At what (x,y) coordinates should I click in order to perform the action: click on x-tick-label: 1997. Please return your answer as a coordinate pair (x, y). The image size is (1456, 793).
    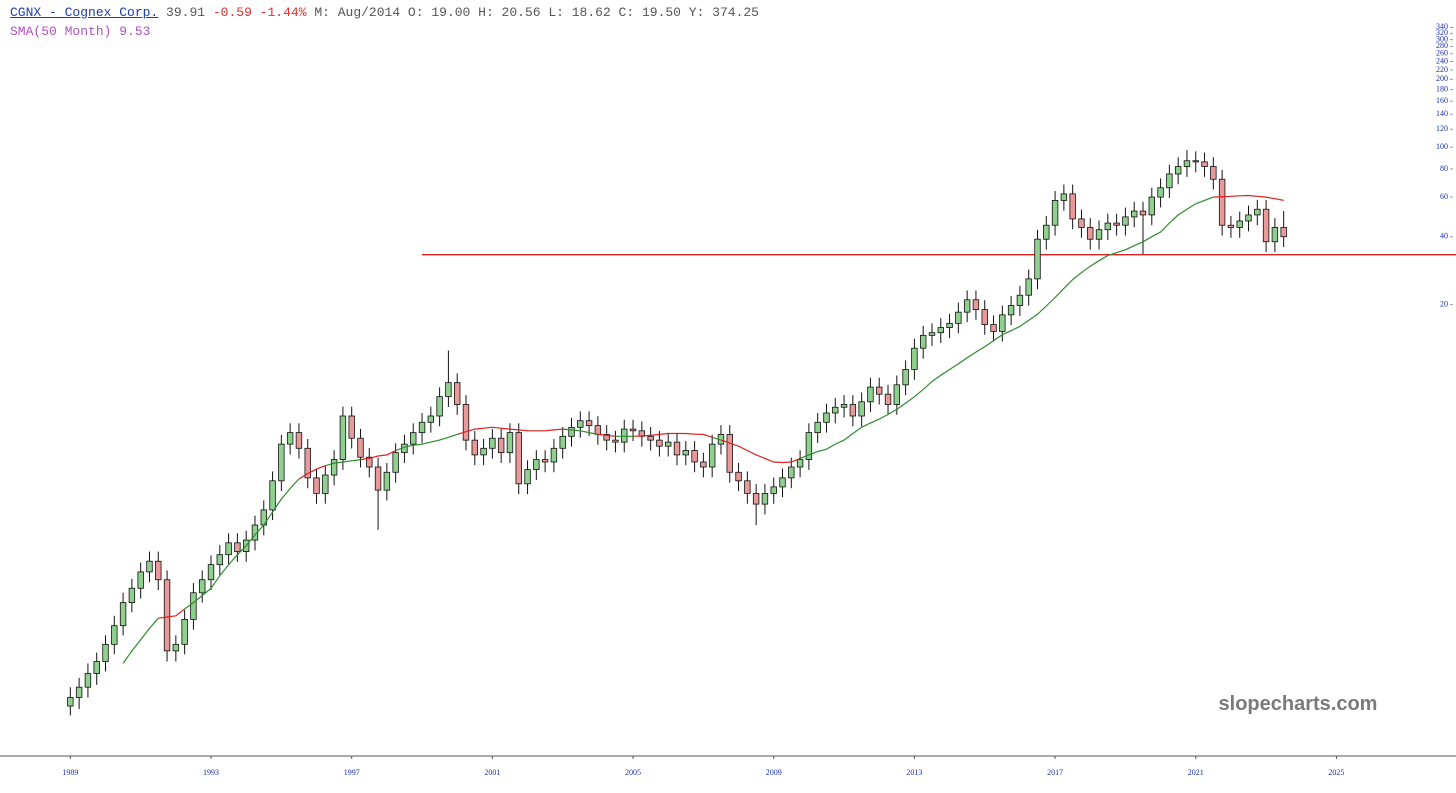
    Looking at the image, I should click on (352, 772).